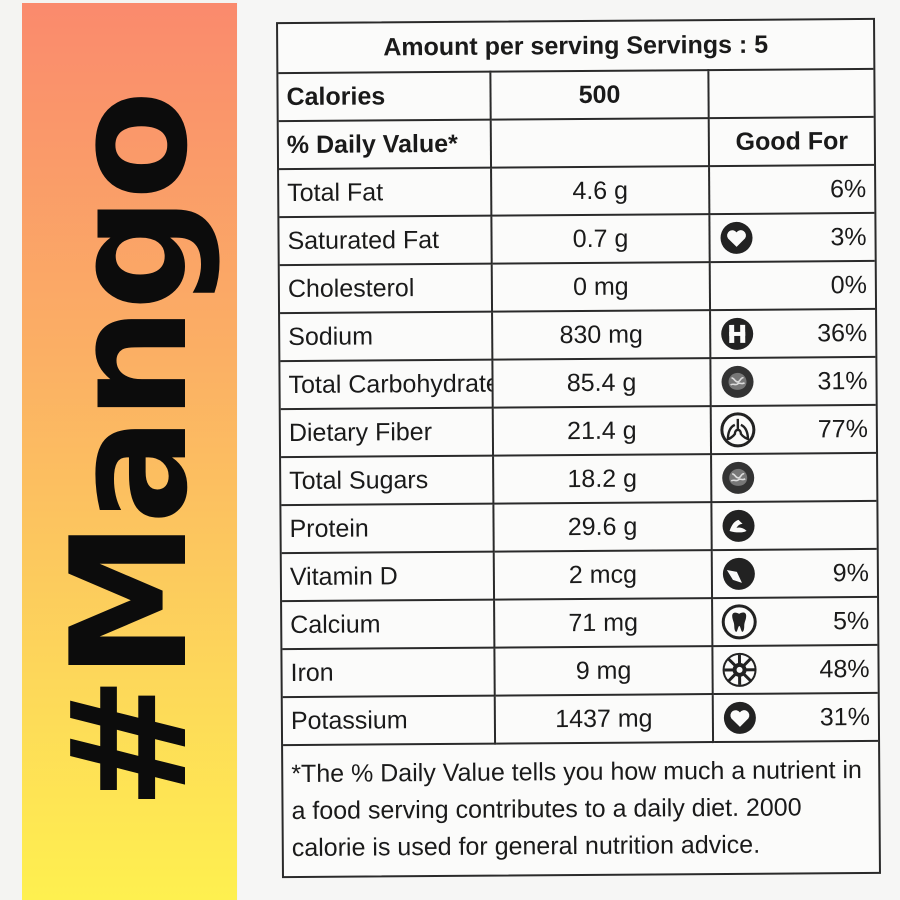 Image resolution: width=900 pixels, height=900 pixels. Describe the element at coordinates (739, 622) in the screenshot. I see `tooth-icon` at that location.